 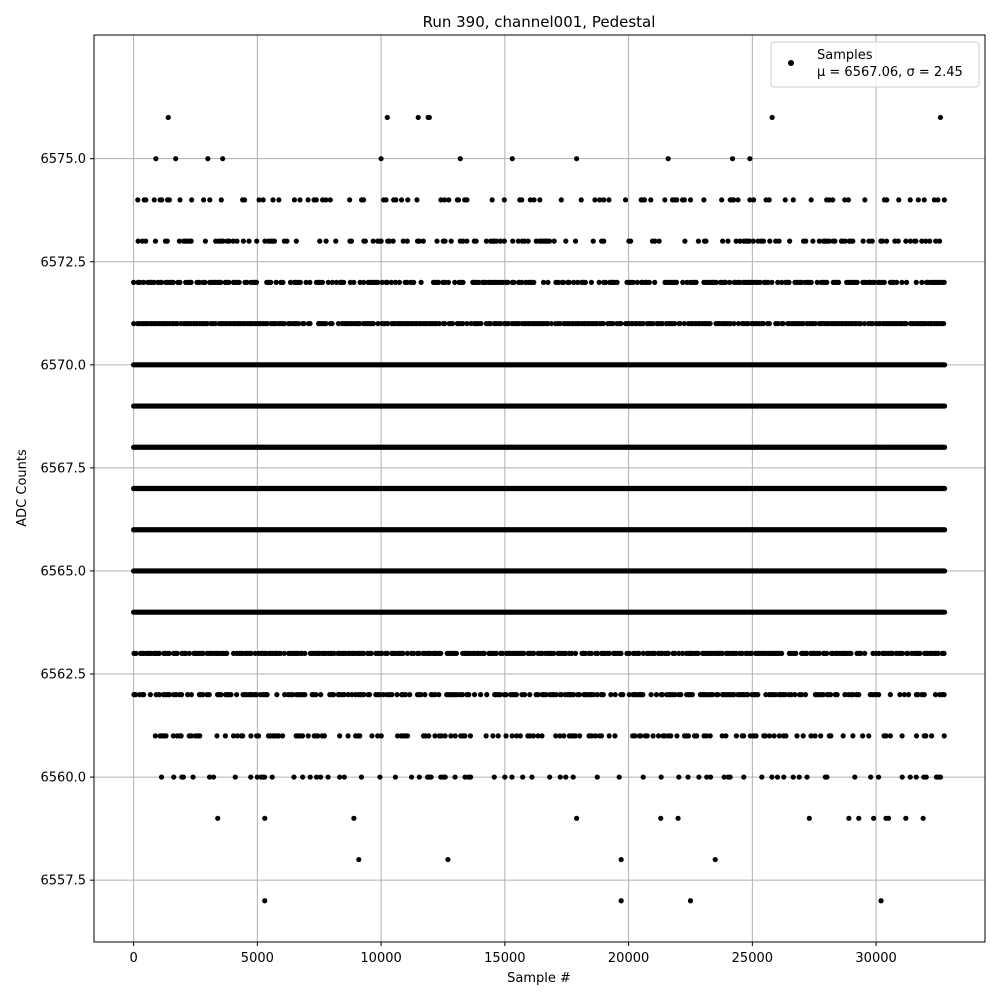 What do you see at coordinates (22, 488) in the screenshot?
I see `y-axis-label: ADC Counts` at bounding box center [22, 488].